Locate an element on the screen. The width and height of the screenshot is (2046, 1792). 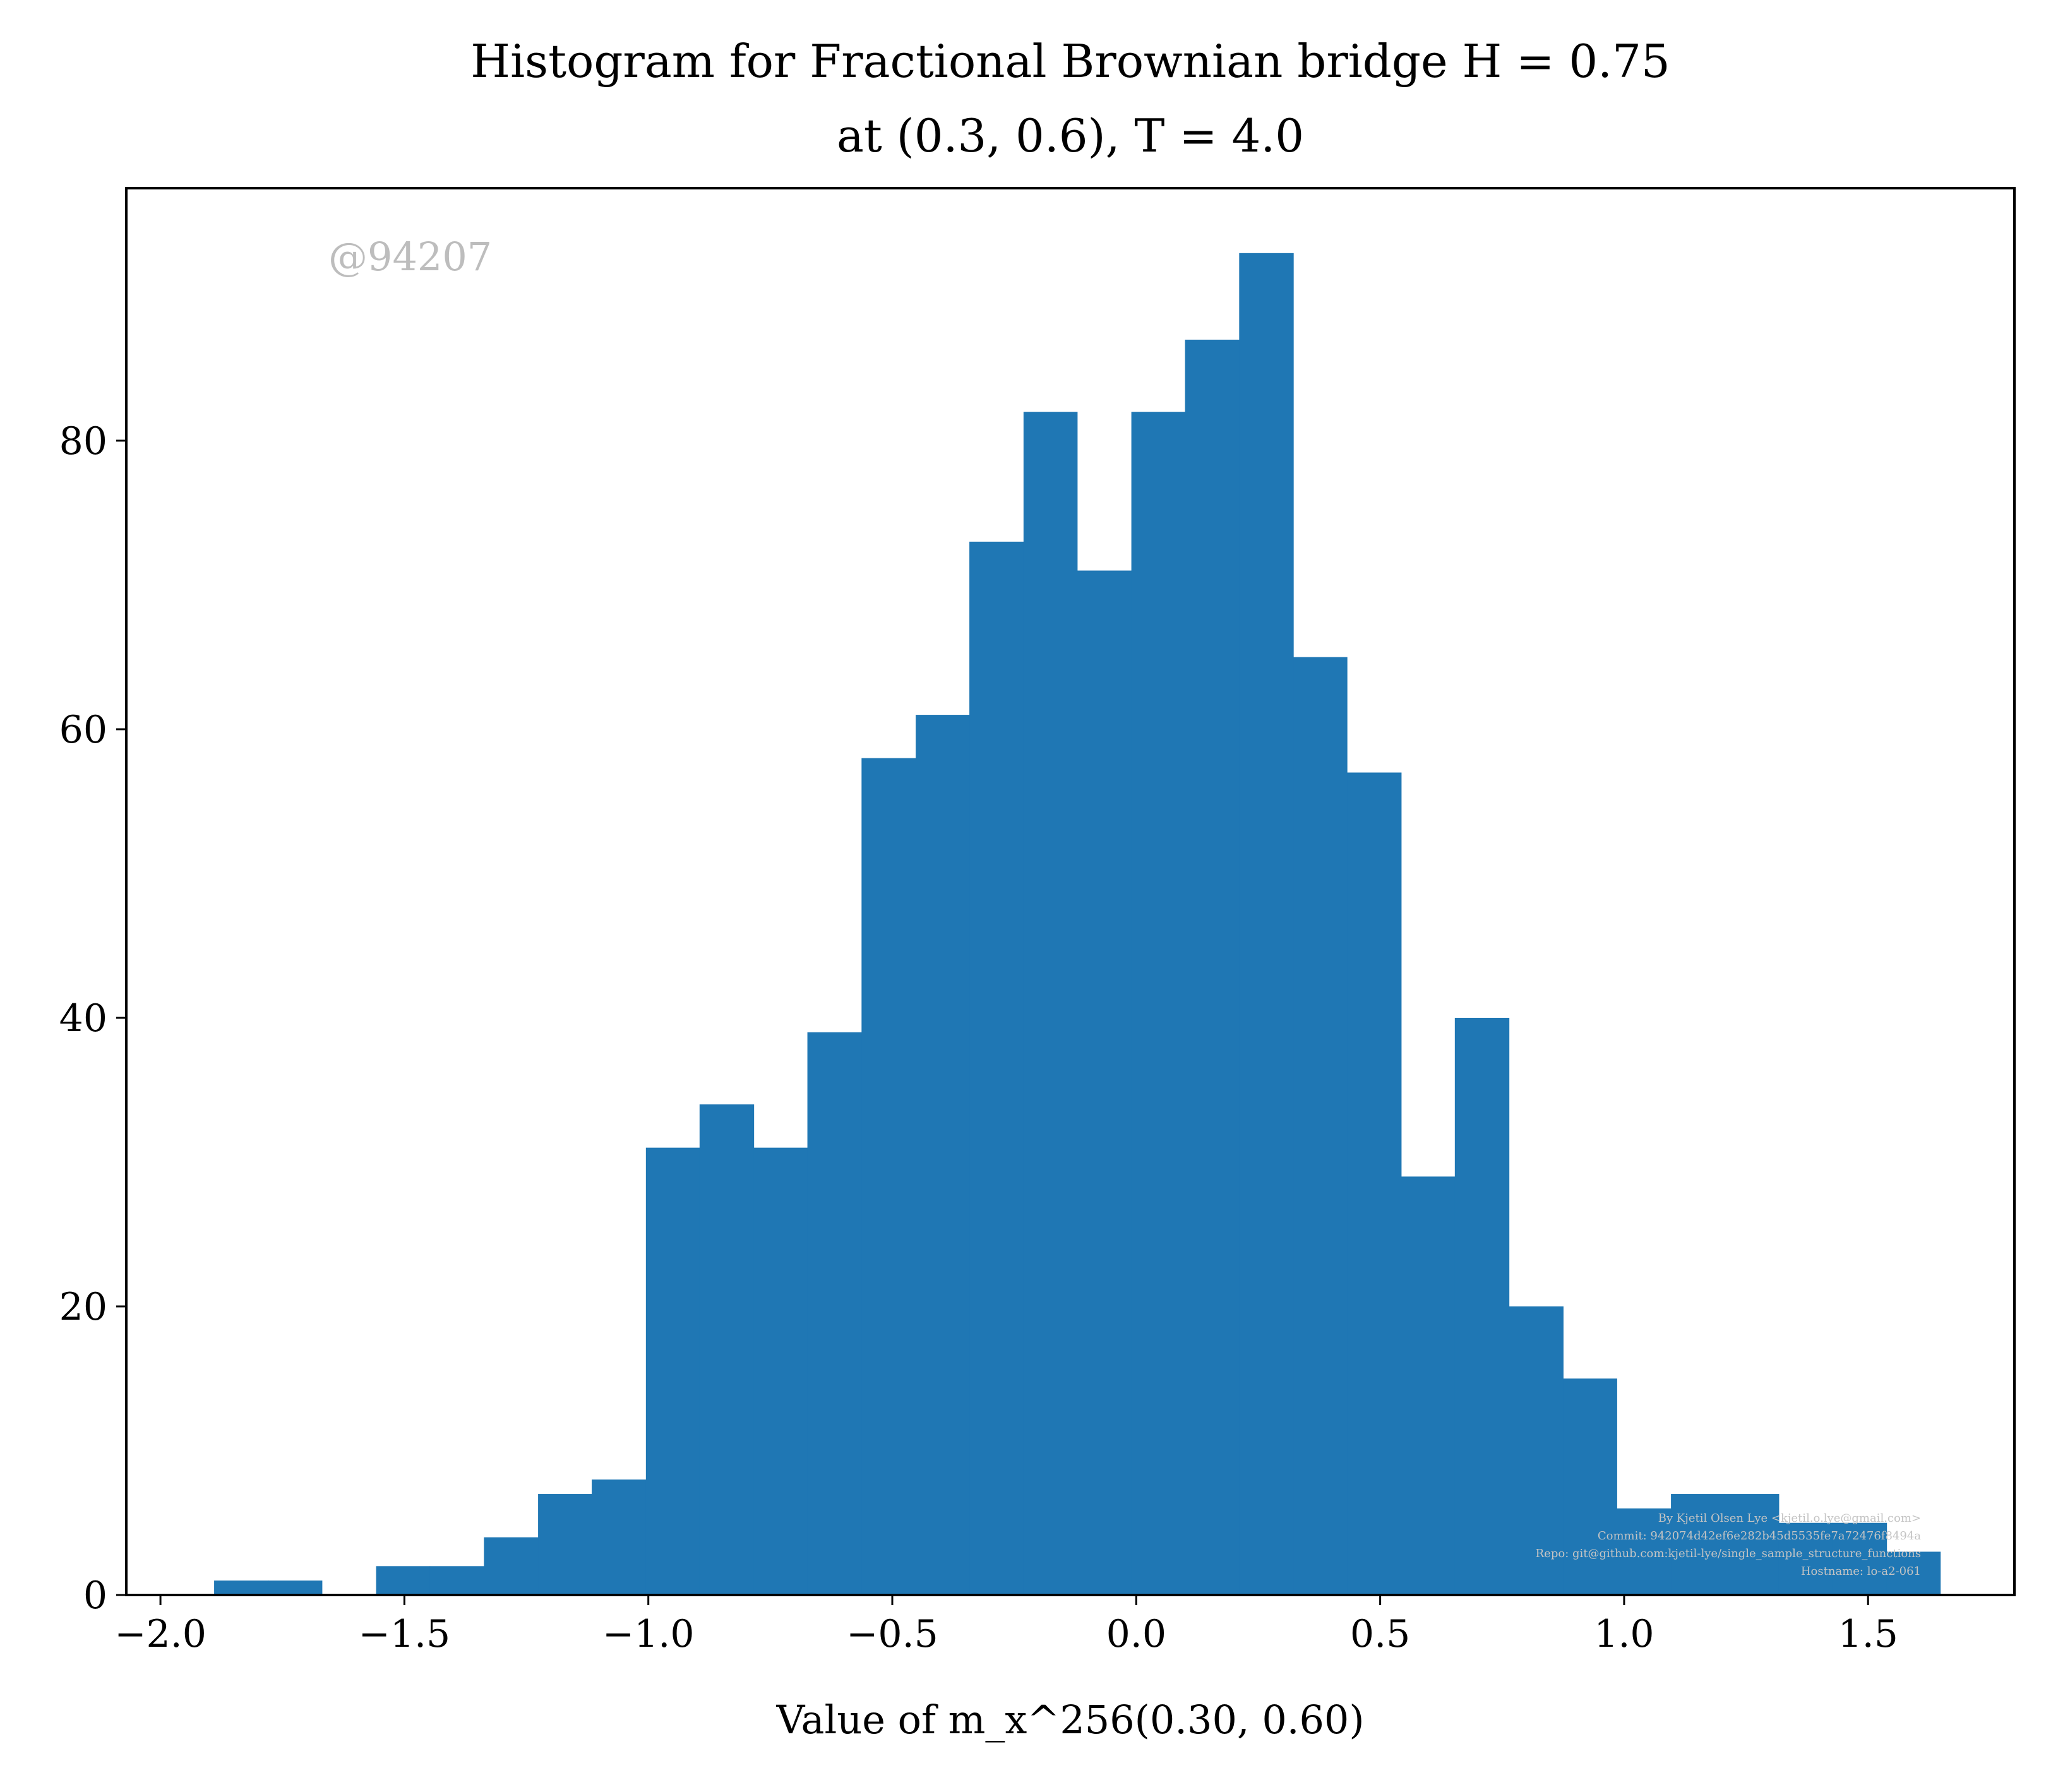
x-tick-label: −1.5 is located at coordinates (405, 1634).